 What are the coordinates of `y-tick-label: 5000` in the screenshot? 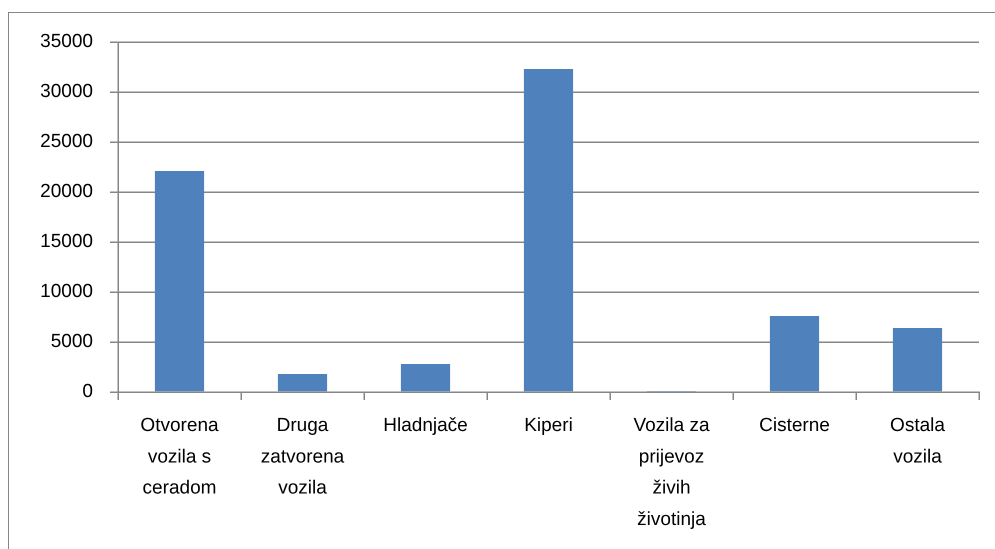 It's located at (71, 341).